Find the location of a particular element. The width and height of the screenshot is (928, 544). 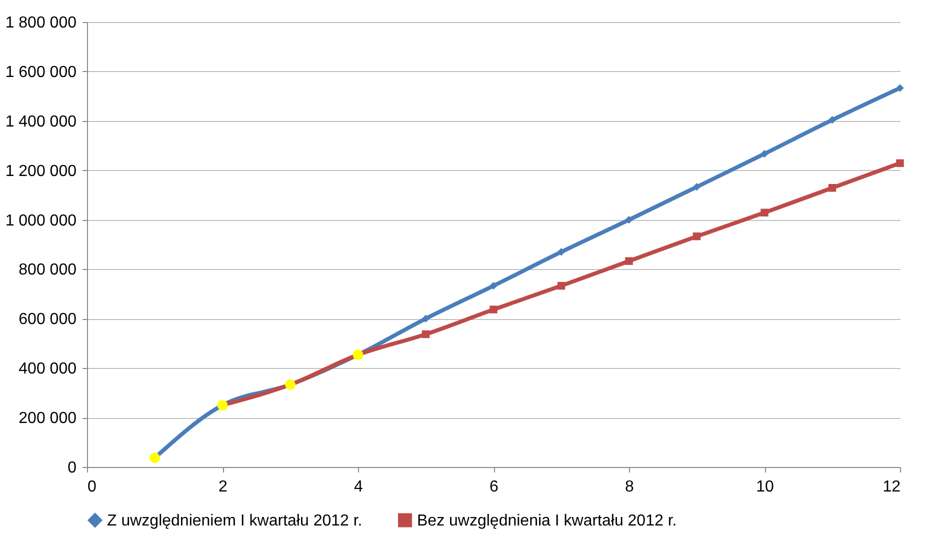

y-tick-label: 800 000 is located at coordinates (47, 270).